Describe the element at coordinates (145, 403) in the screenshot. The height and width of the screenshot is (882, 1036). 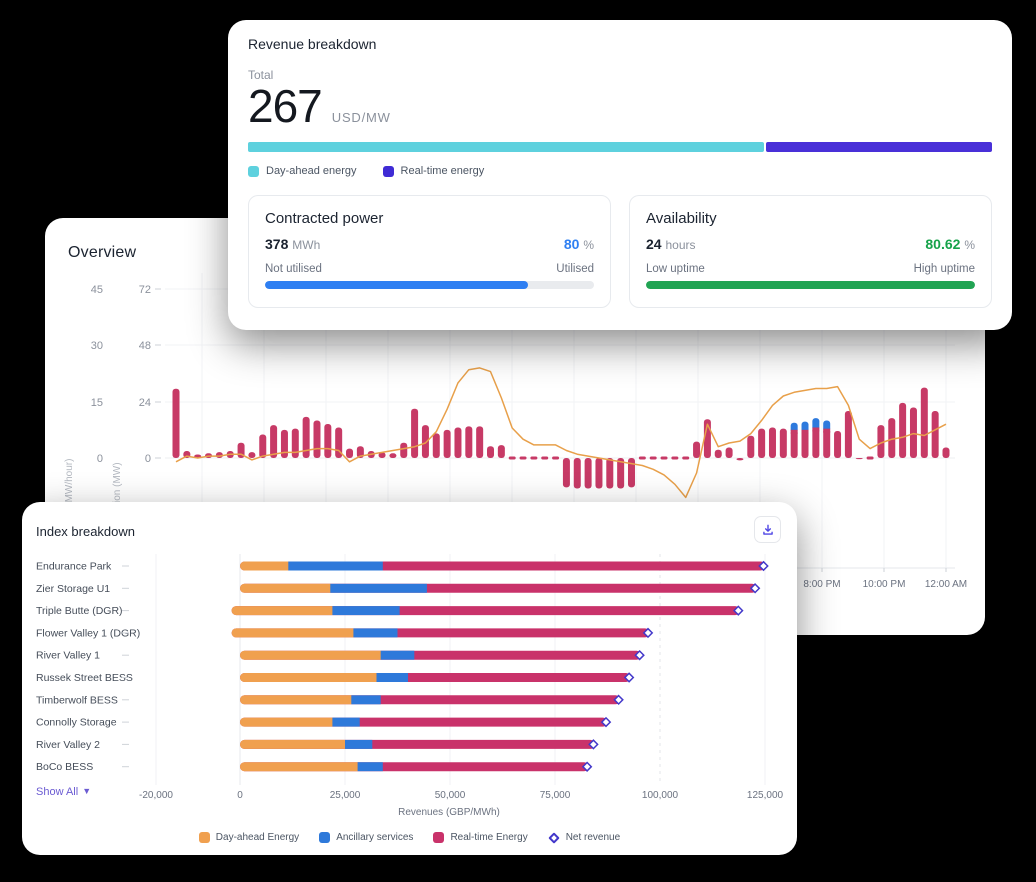
I see `svg-text: 24` at that location.